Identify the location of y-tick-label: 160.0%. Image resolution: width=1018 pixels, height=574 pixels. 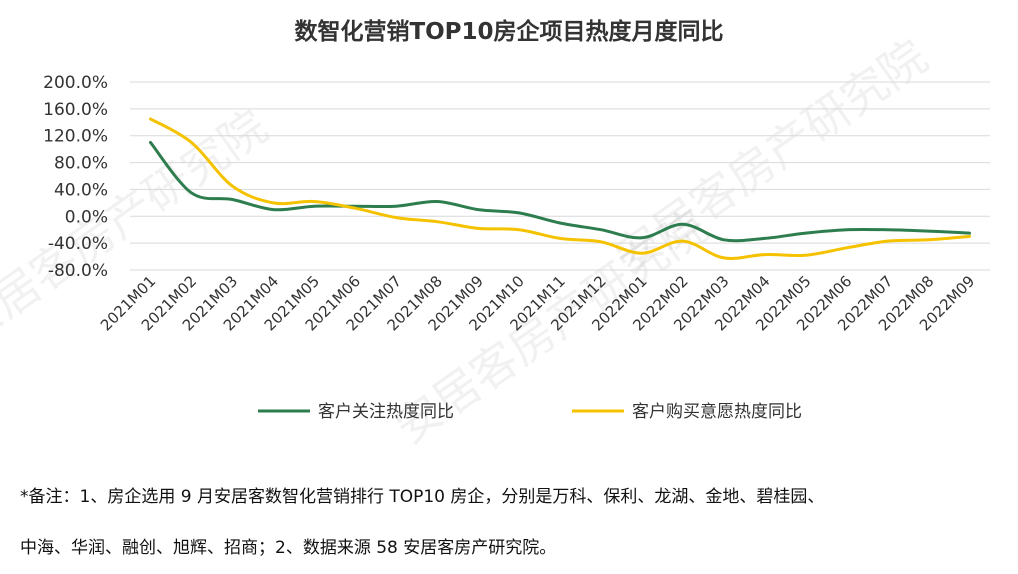
(75, 110).